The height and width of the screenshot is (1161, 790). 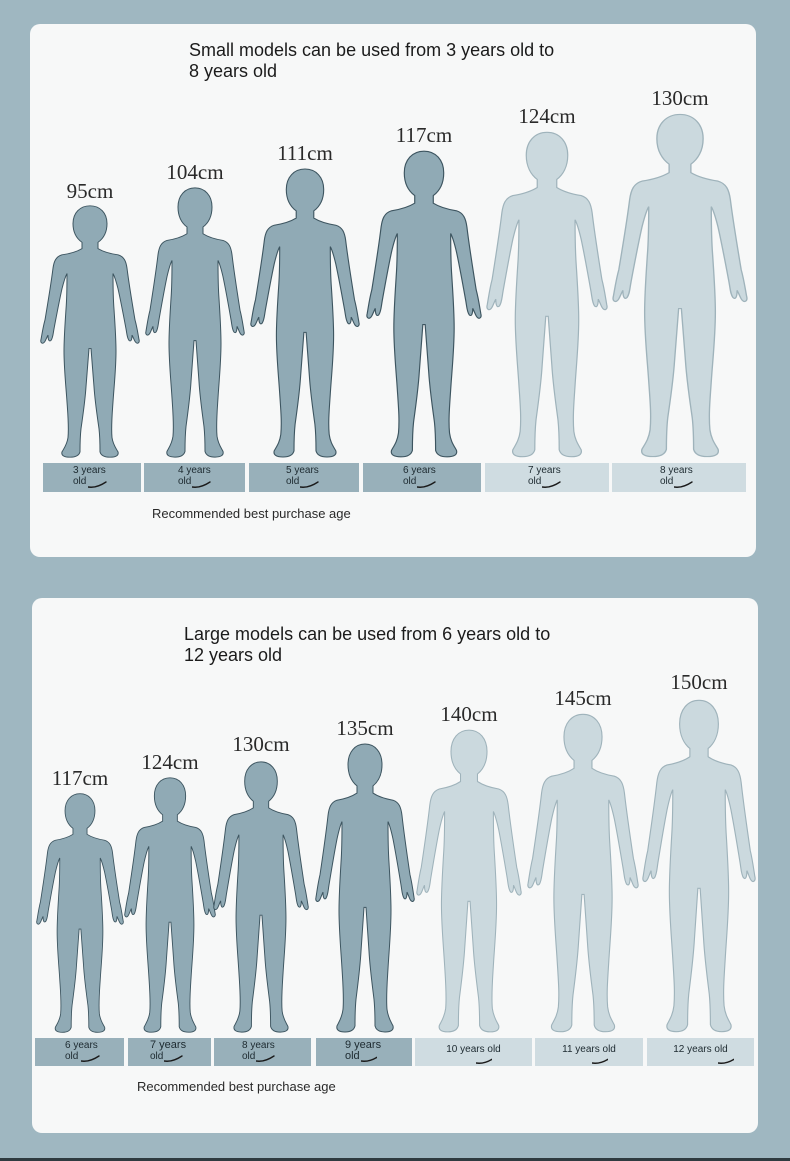 I want to click on child-figure-150cm: 150cm, so click(x=699, y=852).